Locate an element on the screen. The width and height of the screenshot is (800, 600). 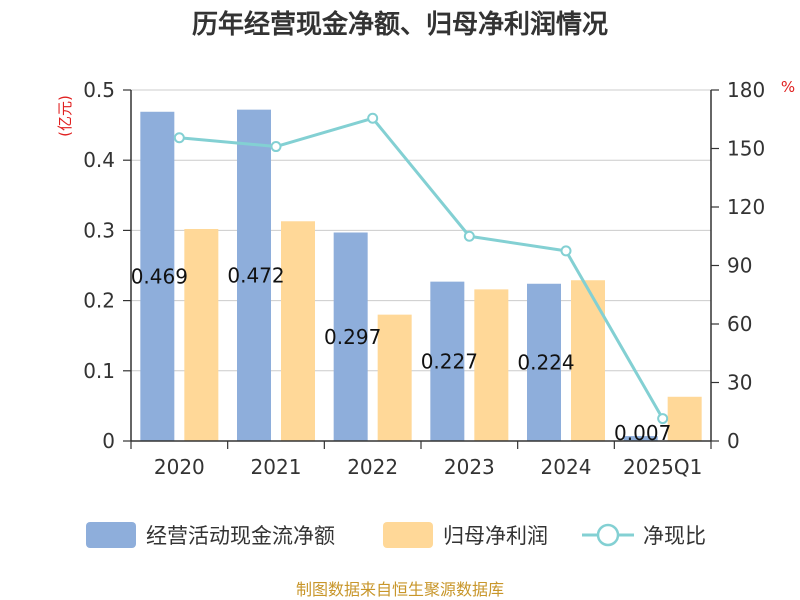
source-note: 制图数据来自恒生聚源数据库 is located at coordinates (400, 589).